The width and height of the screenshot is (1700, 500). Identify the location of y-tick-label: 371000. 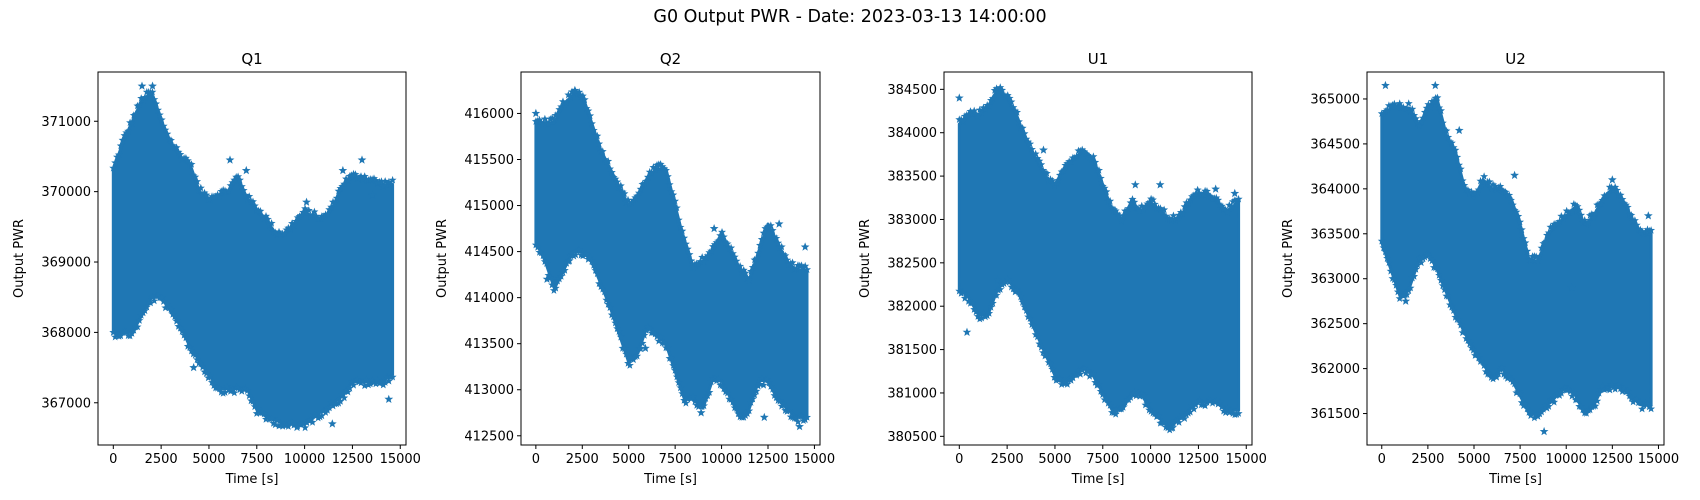
(66, 122).